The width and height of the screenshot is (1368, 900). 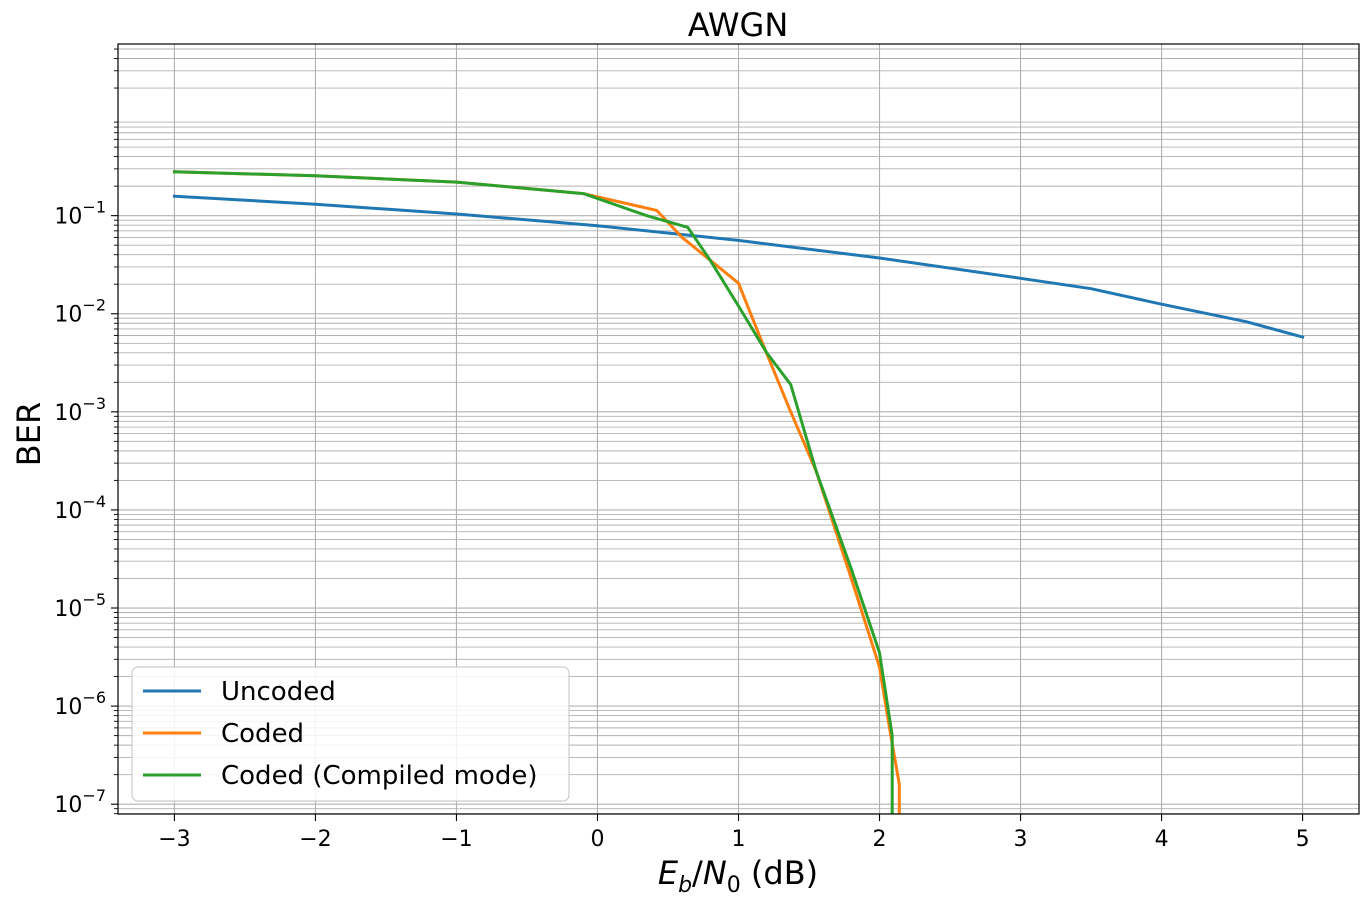 I want to click on x-tick-label: 5, so click(x=1303, y=839).